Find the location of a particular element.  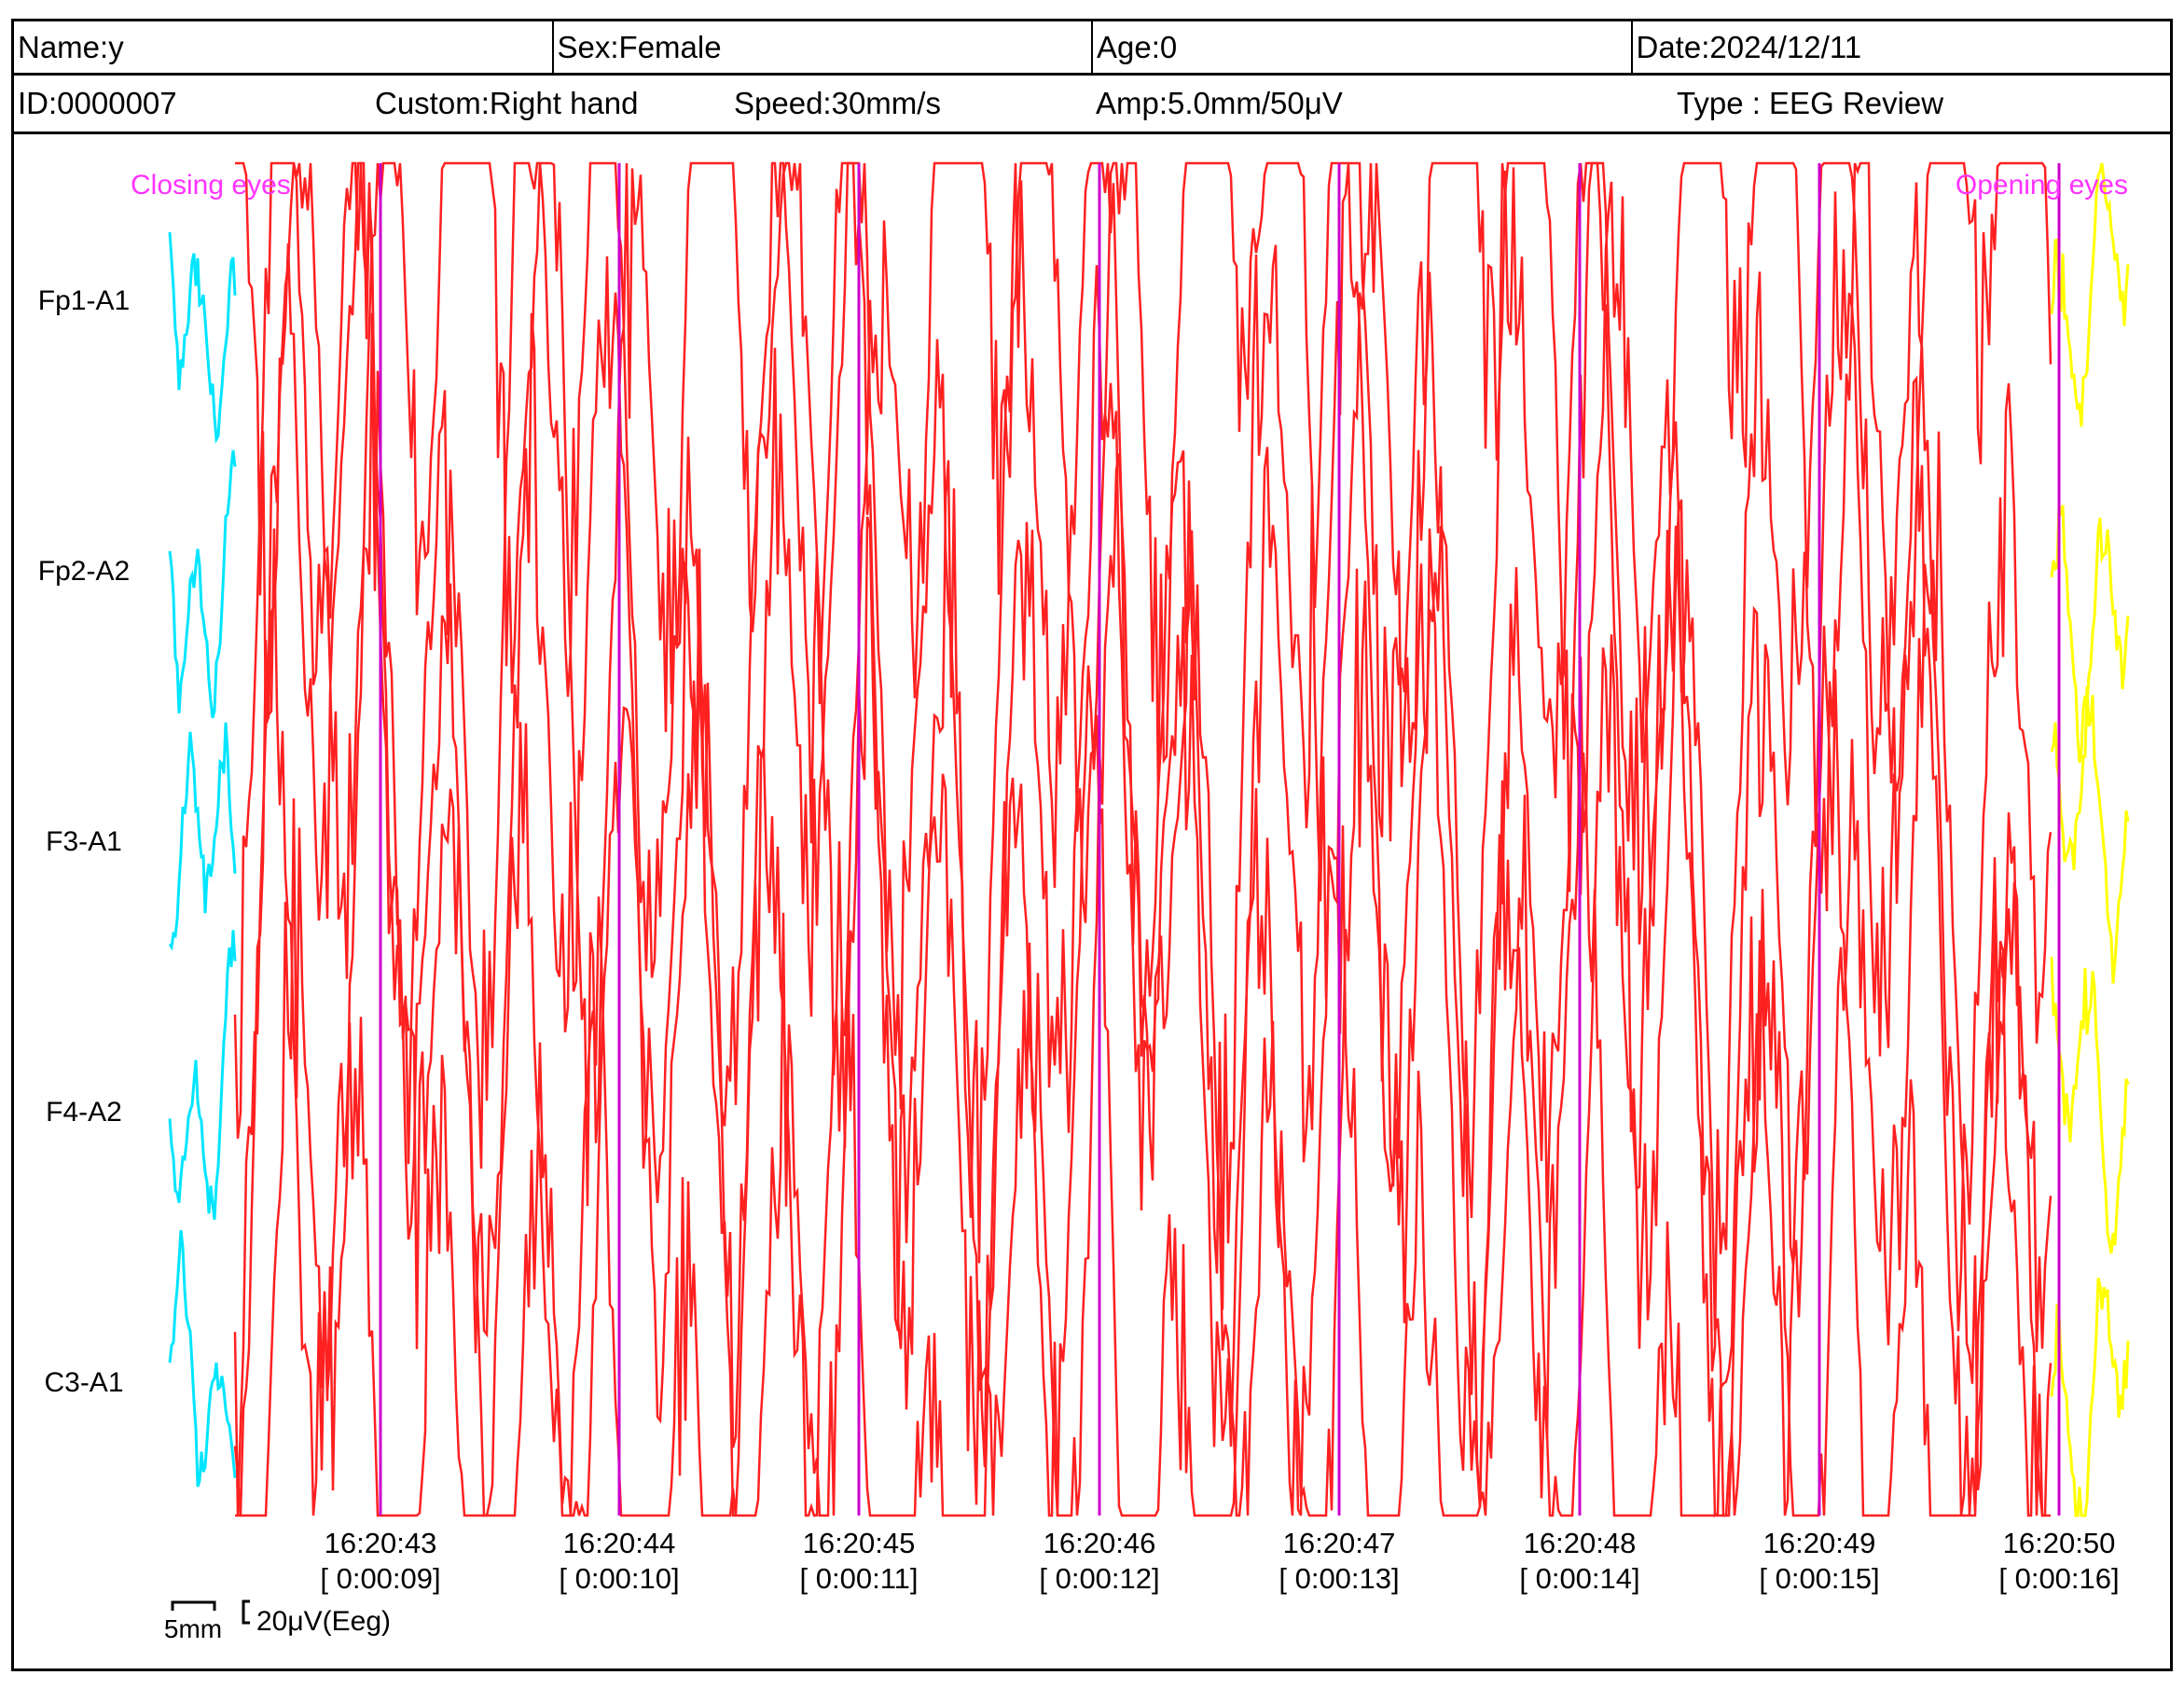

record-date: Date:2024/12/11 is located at coordinates (1749, 47).